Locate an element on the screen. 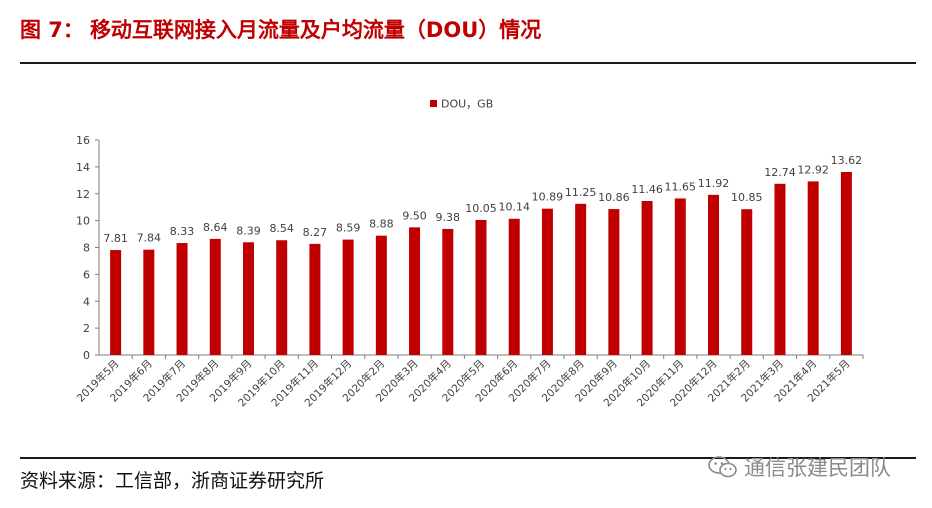 The height and width of the screenshot is (508, 932). data-label: 10.85 is located at coordinates (747, 197).